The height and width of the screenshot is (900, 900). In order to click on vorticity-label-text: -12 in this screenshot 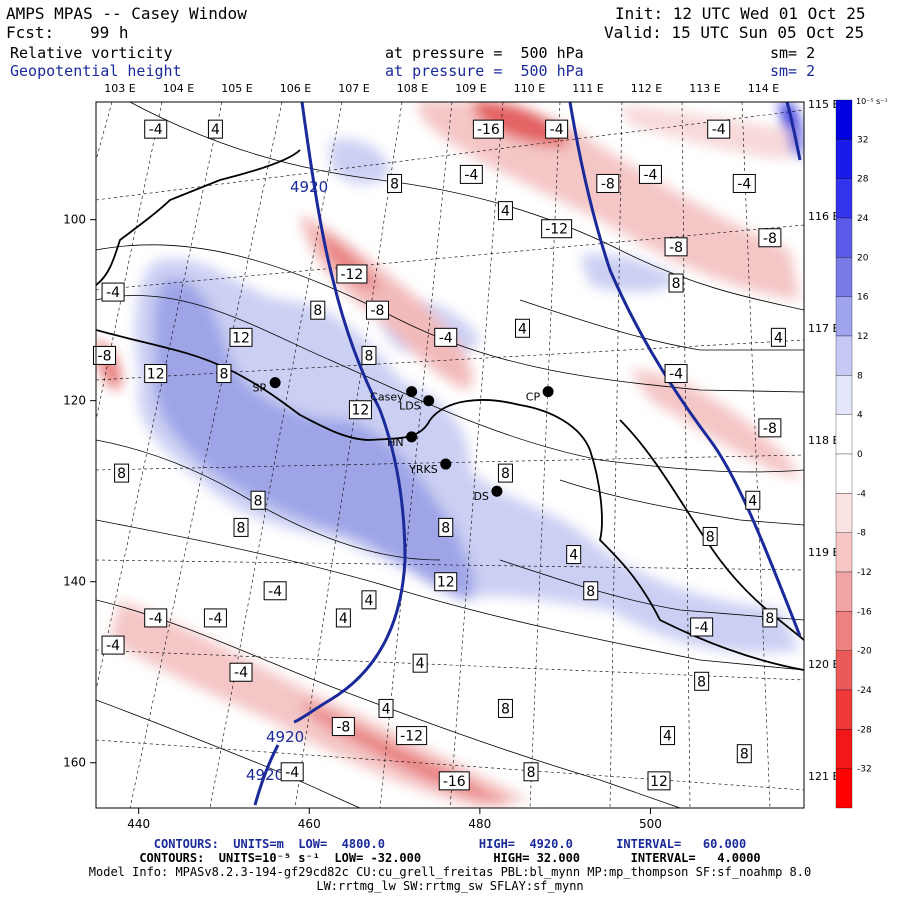, I will do `click(411, 737)`.